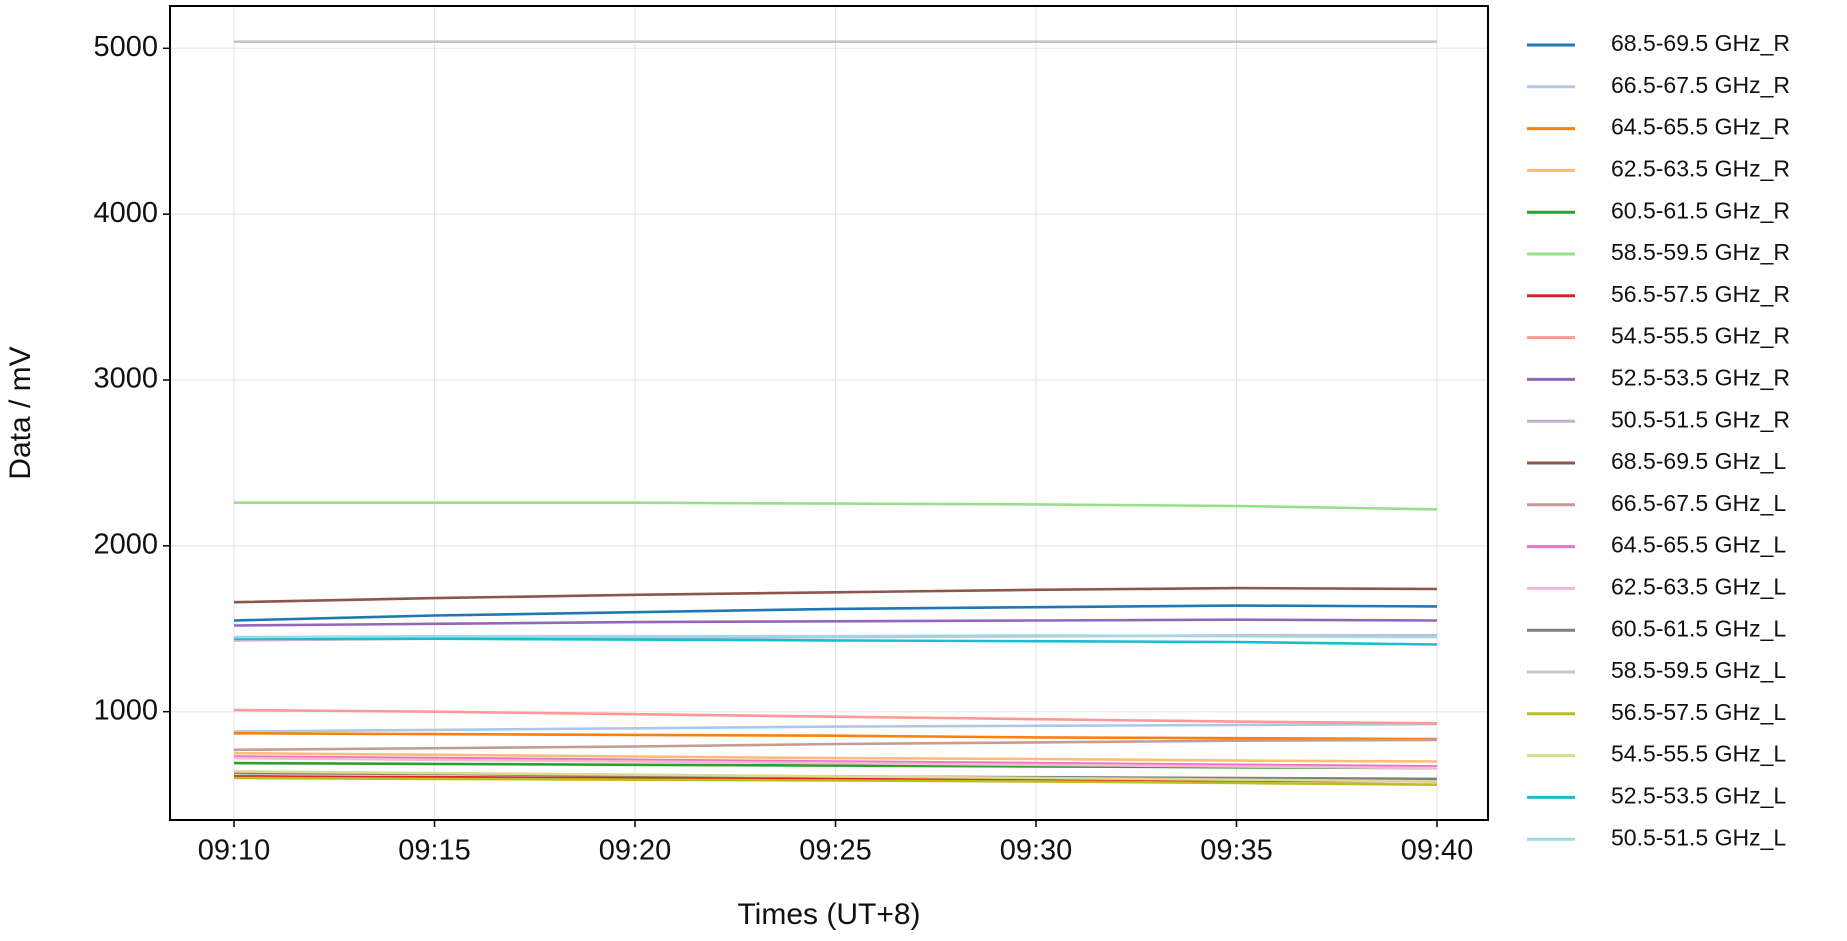 Image resolution: width=1847 pixels, height=941 pixels. I want to click on legend-label: 60.5-61.5 GHz_L, so click(1698, 628).